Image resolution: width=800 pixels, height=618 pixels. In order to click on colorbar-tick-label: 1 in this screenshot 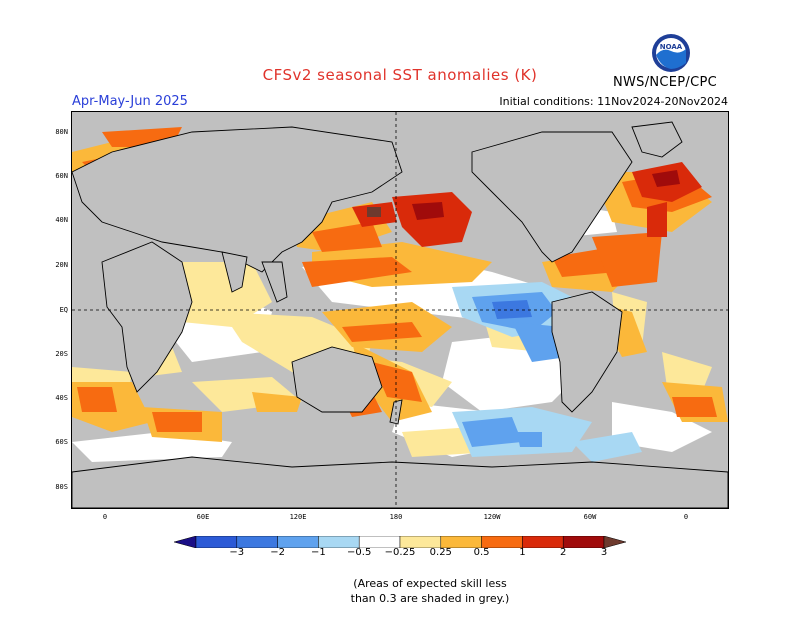, I will do `click(522, 552)`.